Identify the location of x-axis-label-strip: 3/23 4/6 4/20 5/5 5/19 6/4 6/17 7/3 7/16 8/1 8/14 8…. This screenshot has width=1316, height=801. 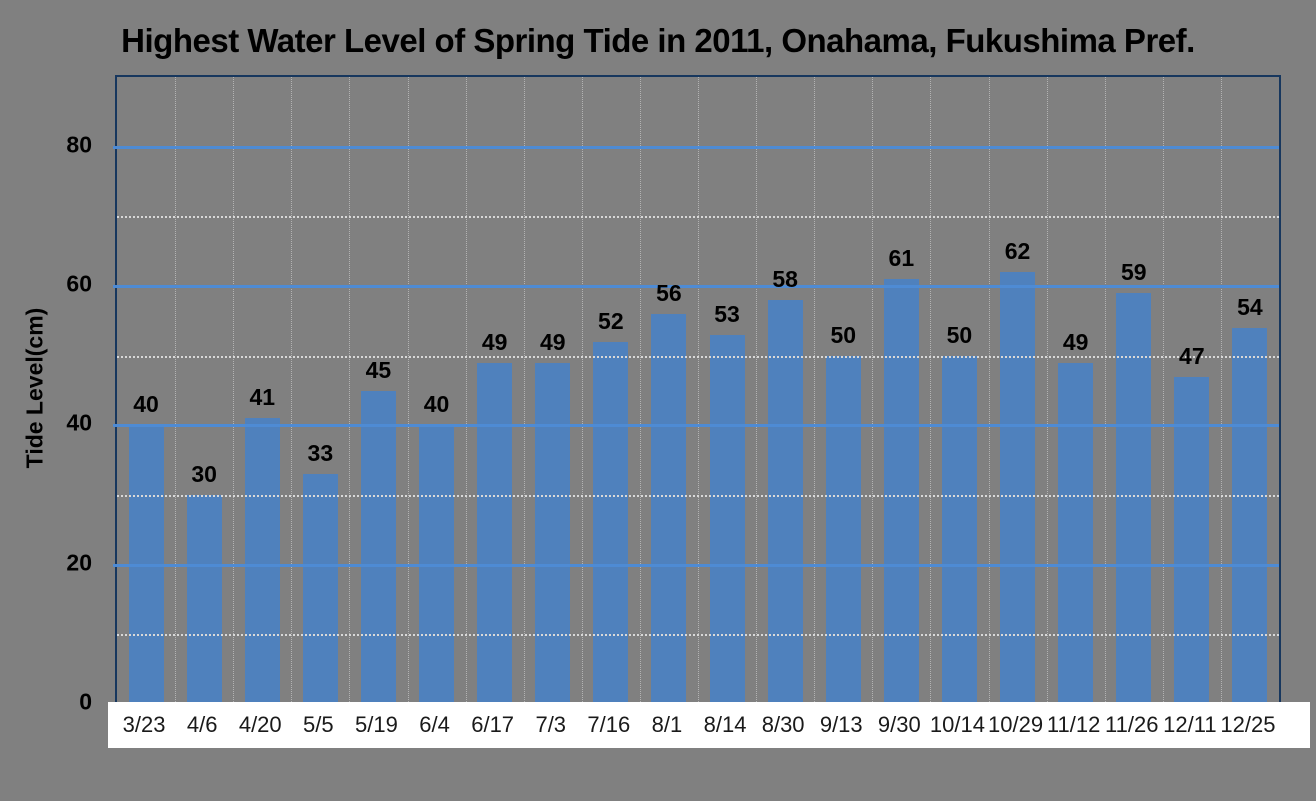
(709, 725).